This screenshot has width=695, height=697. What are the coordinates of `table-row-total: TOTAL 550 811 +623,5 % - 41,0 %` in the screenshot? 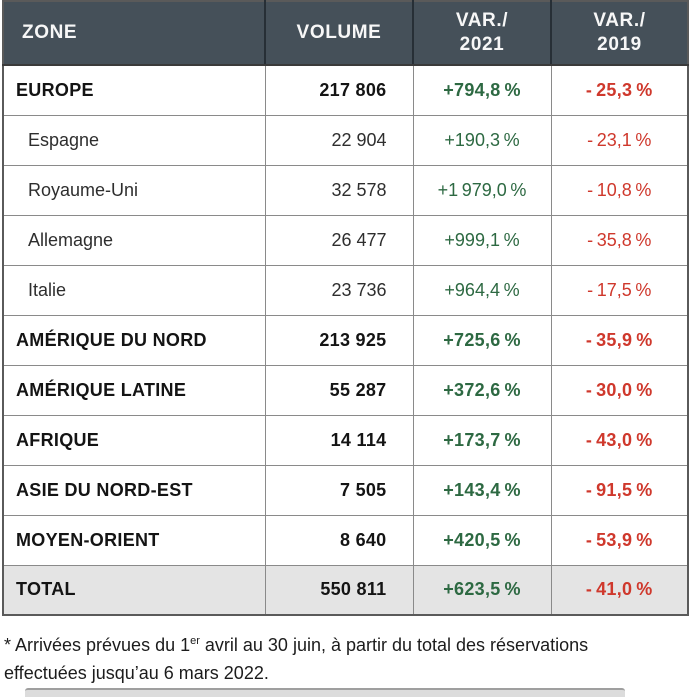 It's located at (345, 590).